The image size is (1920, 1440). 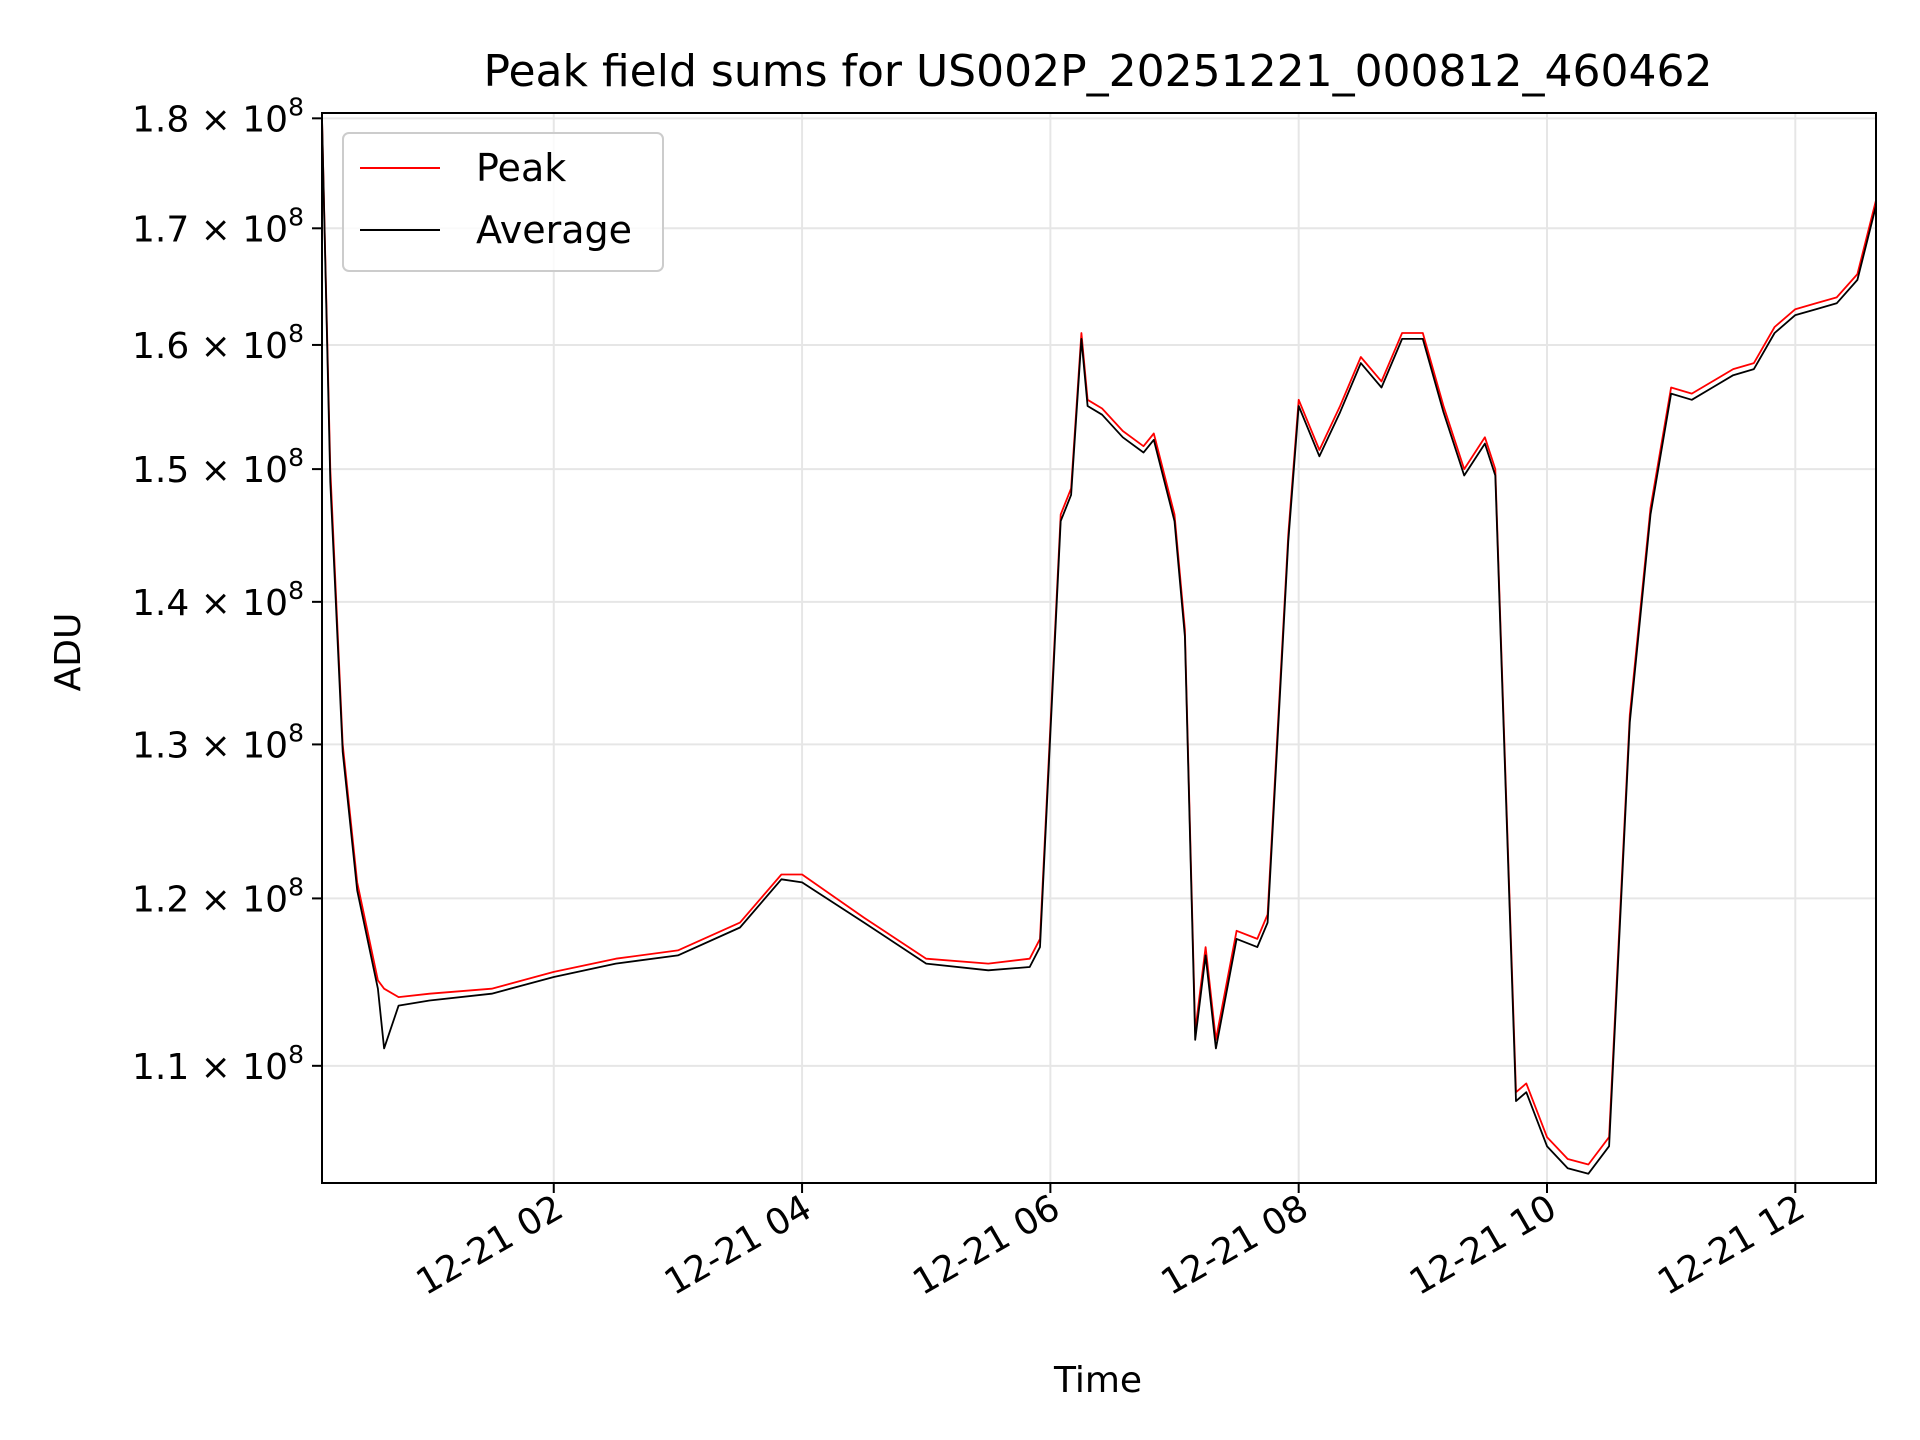 What do you see at coordinates (218, 896) in the screenshot?
I see `y-tick-label: 1.2 × 108` at bounding box center [218, 896].